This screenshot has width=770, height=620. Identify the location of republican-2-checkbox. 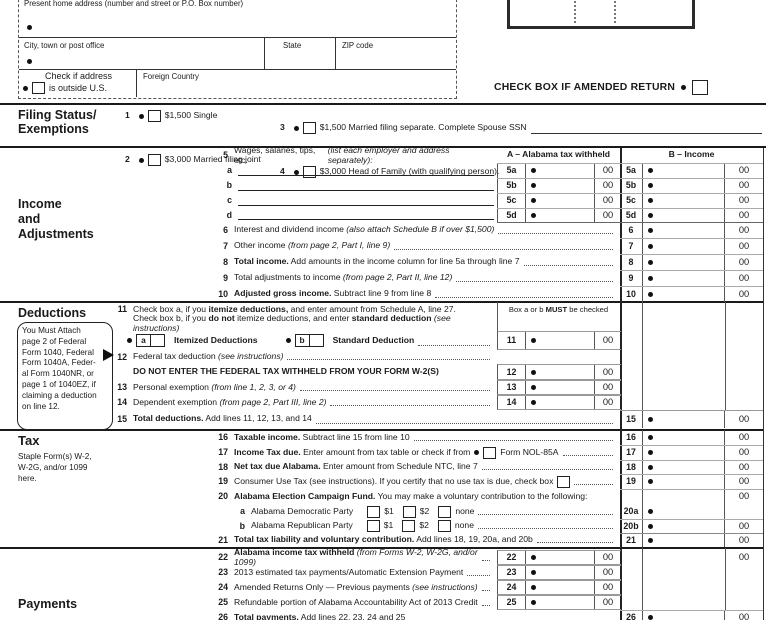
(409, 526).